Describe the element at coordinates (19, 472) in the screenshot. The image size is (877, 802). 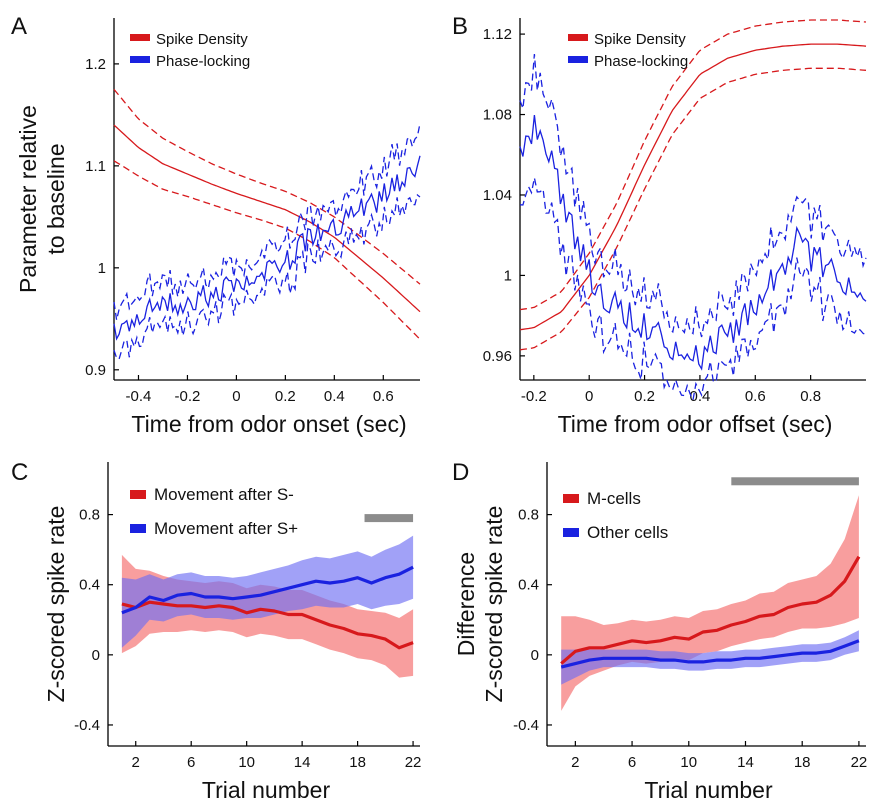
I see `panel-letter-c: C` at that location.